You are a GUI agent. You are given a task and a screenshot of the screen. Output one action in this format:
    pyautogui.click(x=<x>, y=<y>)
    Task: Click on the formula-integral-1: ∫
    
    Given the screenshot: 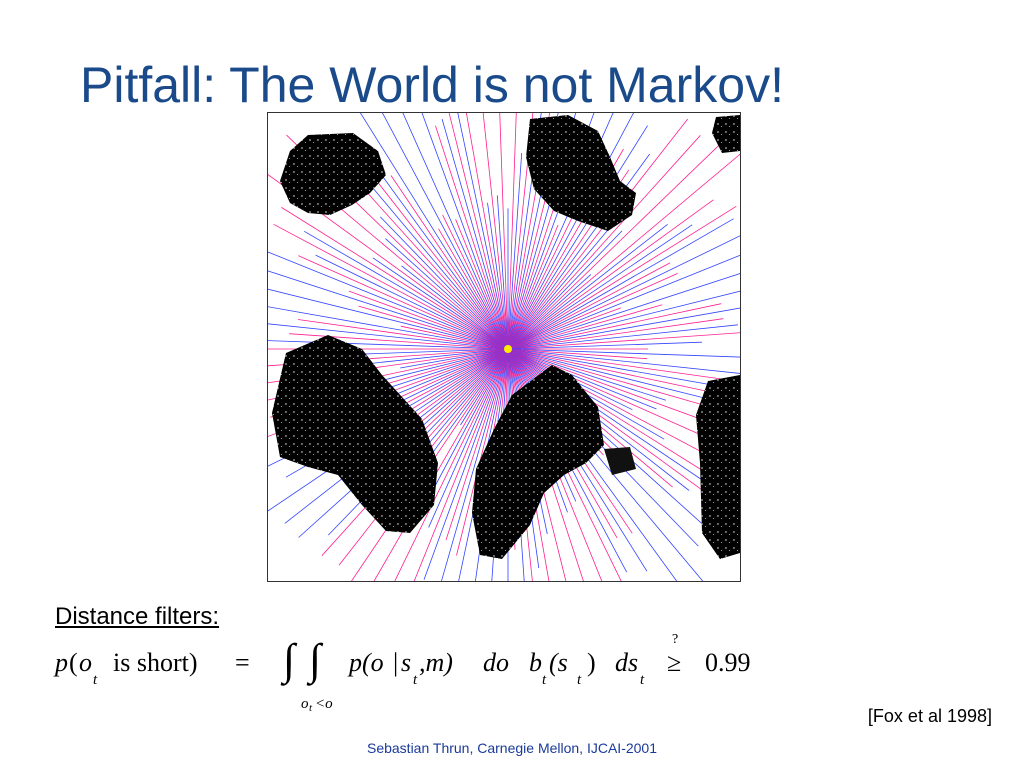 What is the action you would take?
    pyautogui.click(x=289, y=659)
    